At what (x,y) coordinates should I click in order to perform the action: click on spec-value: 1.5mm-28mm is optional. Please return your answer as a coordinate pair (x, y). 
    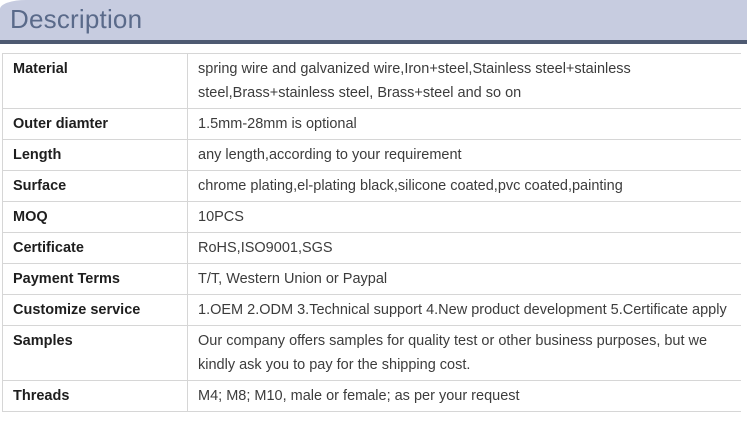
    Looking at the image, I should click on (464, 124).